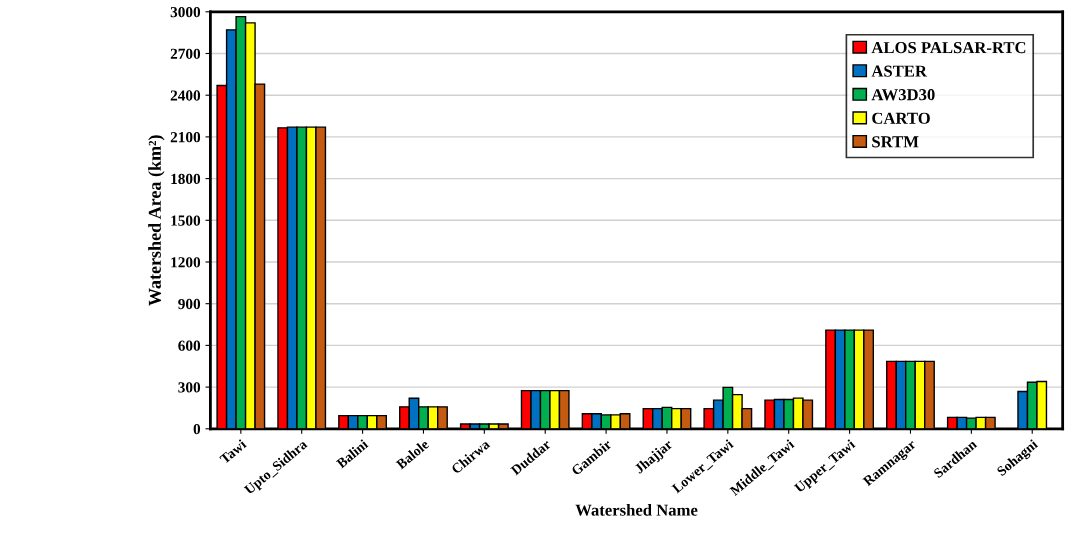  I want to click on y-tick-label: 1500, so click(186, 220).